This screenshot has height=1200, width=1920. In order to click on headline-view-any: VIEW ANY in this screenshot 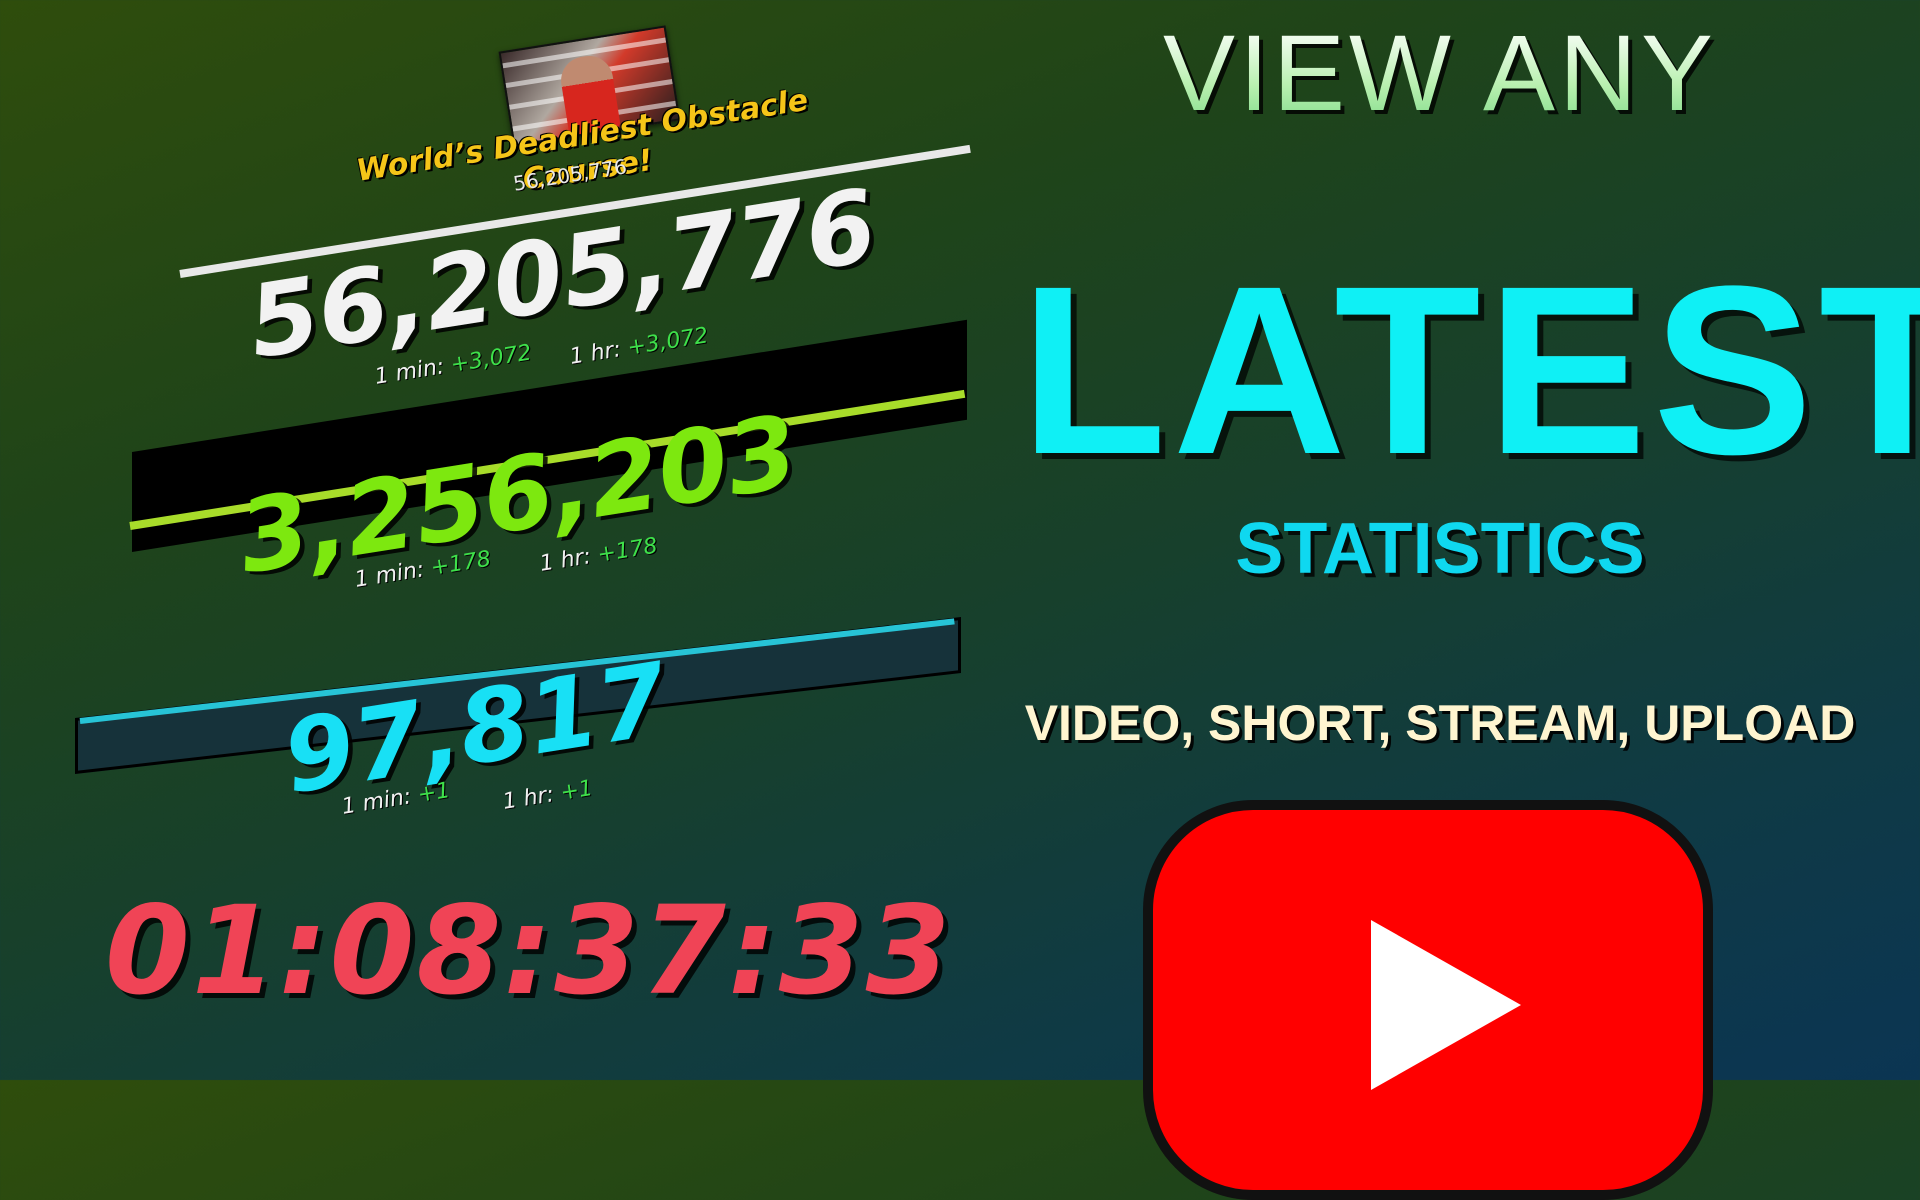, I will do `click(1440, 72)`.